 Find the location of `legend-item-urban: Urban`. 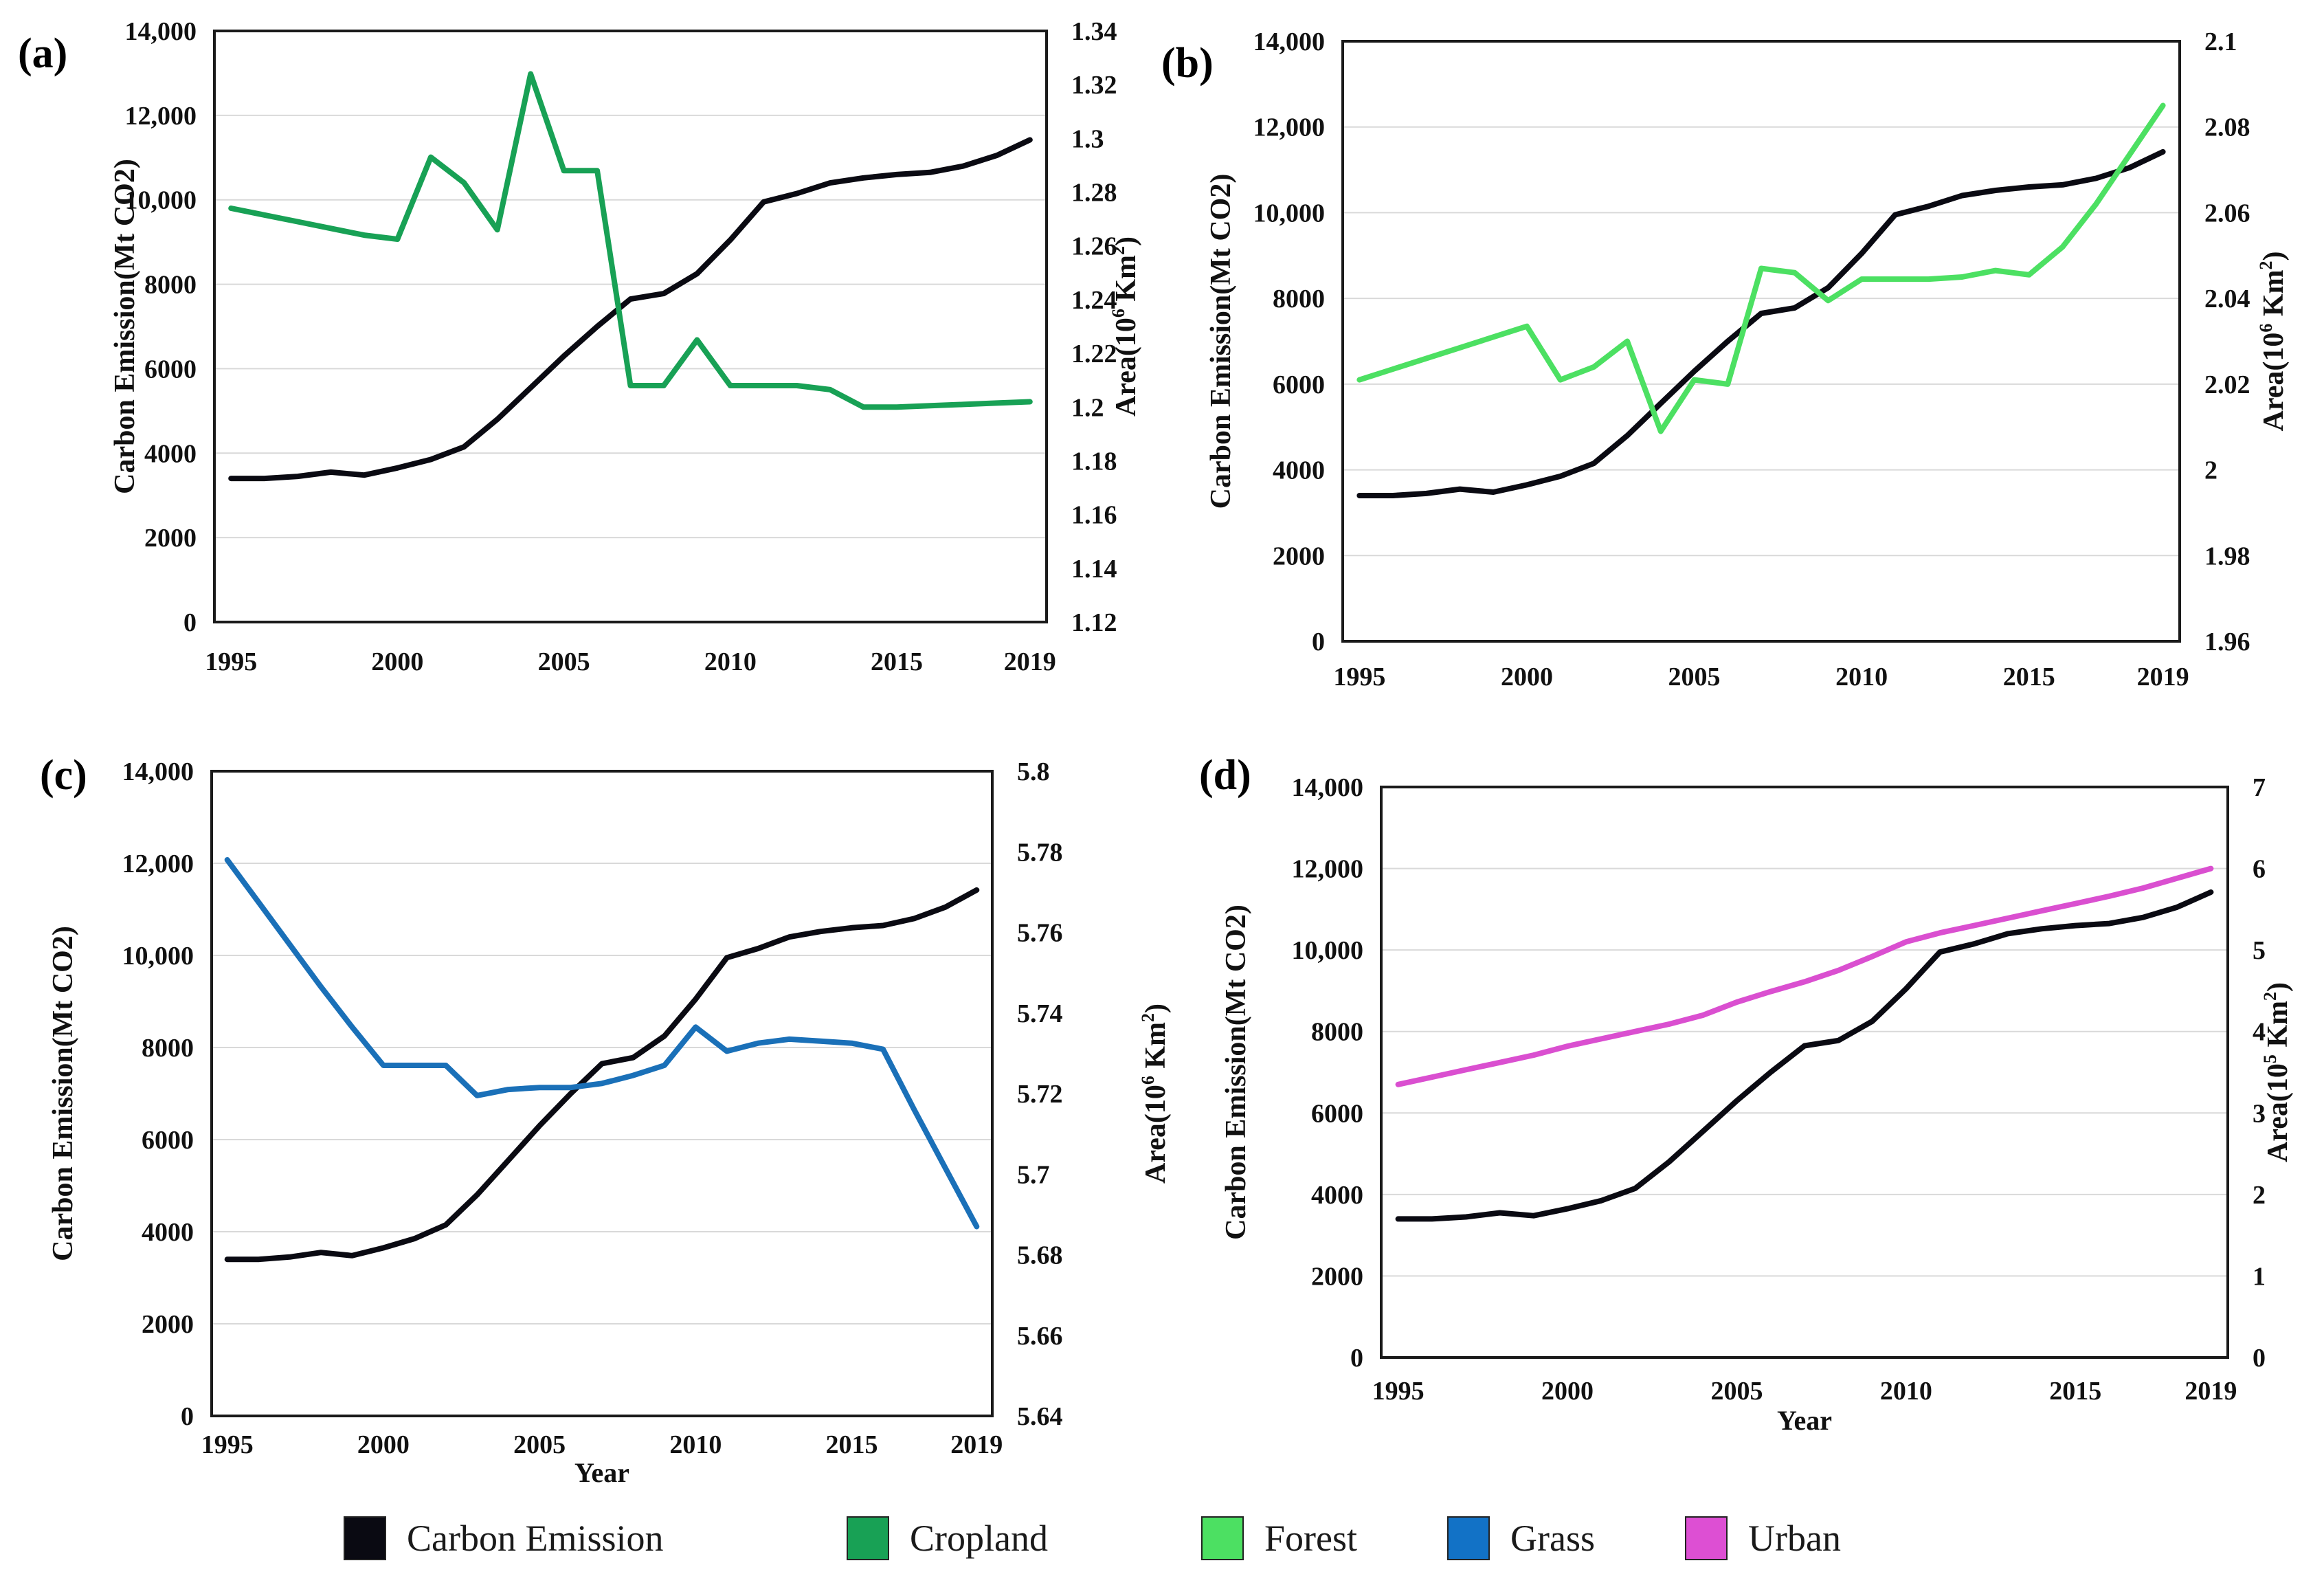

legend-item-urban: Urban is located at coordinates (1763, 1538).